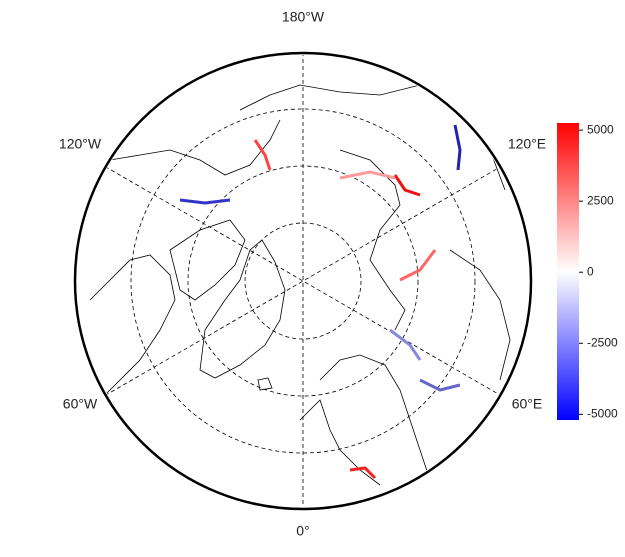 This screenshot has height=557, width=625. I want to click on longitude-label: 120°W, so click(80, 144).